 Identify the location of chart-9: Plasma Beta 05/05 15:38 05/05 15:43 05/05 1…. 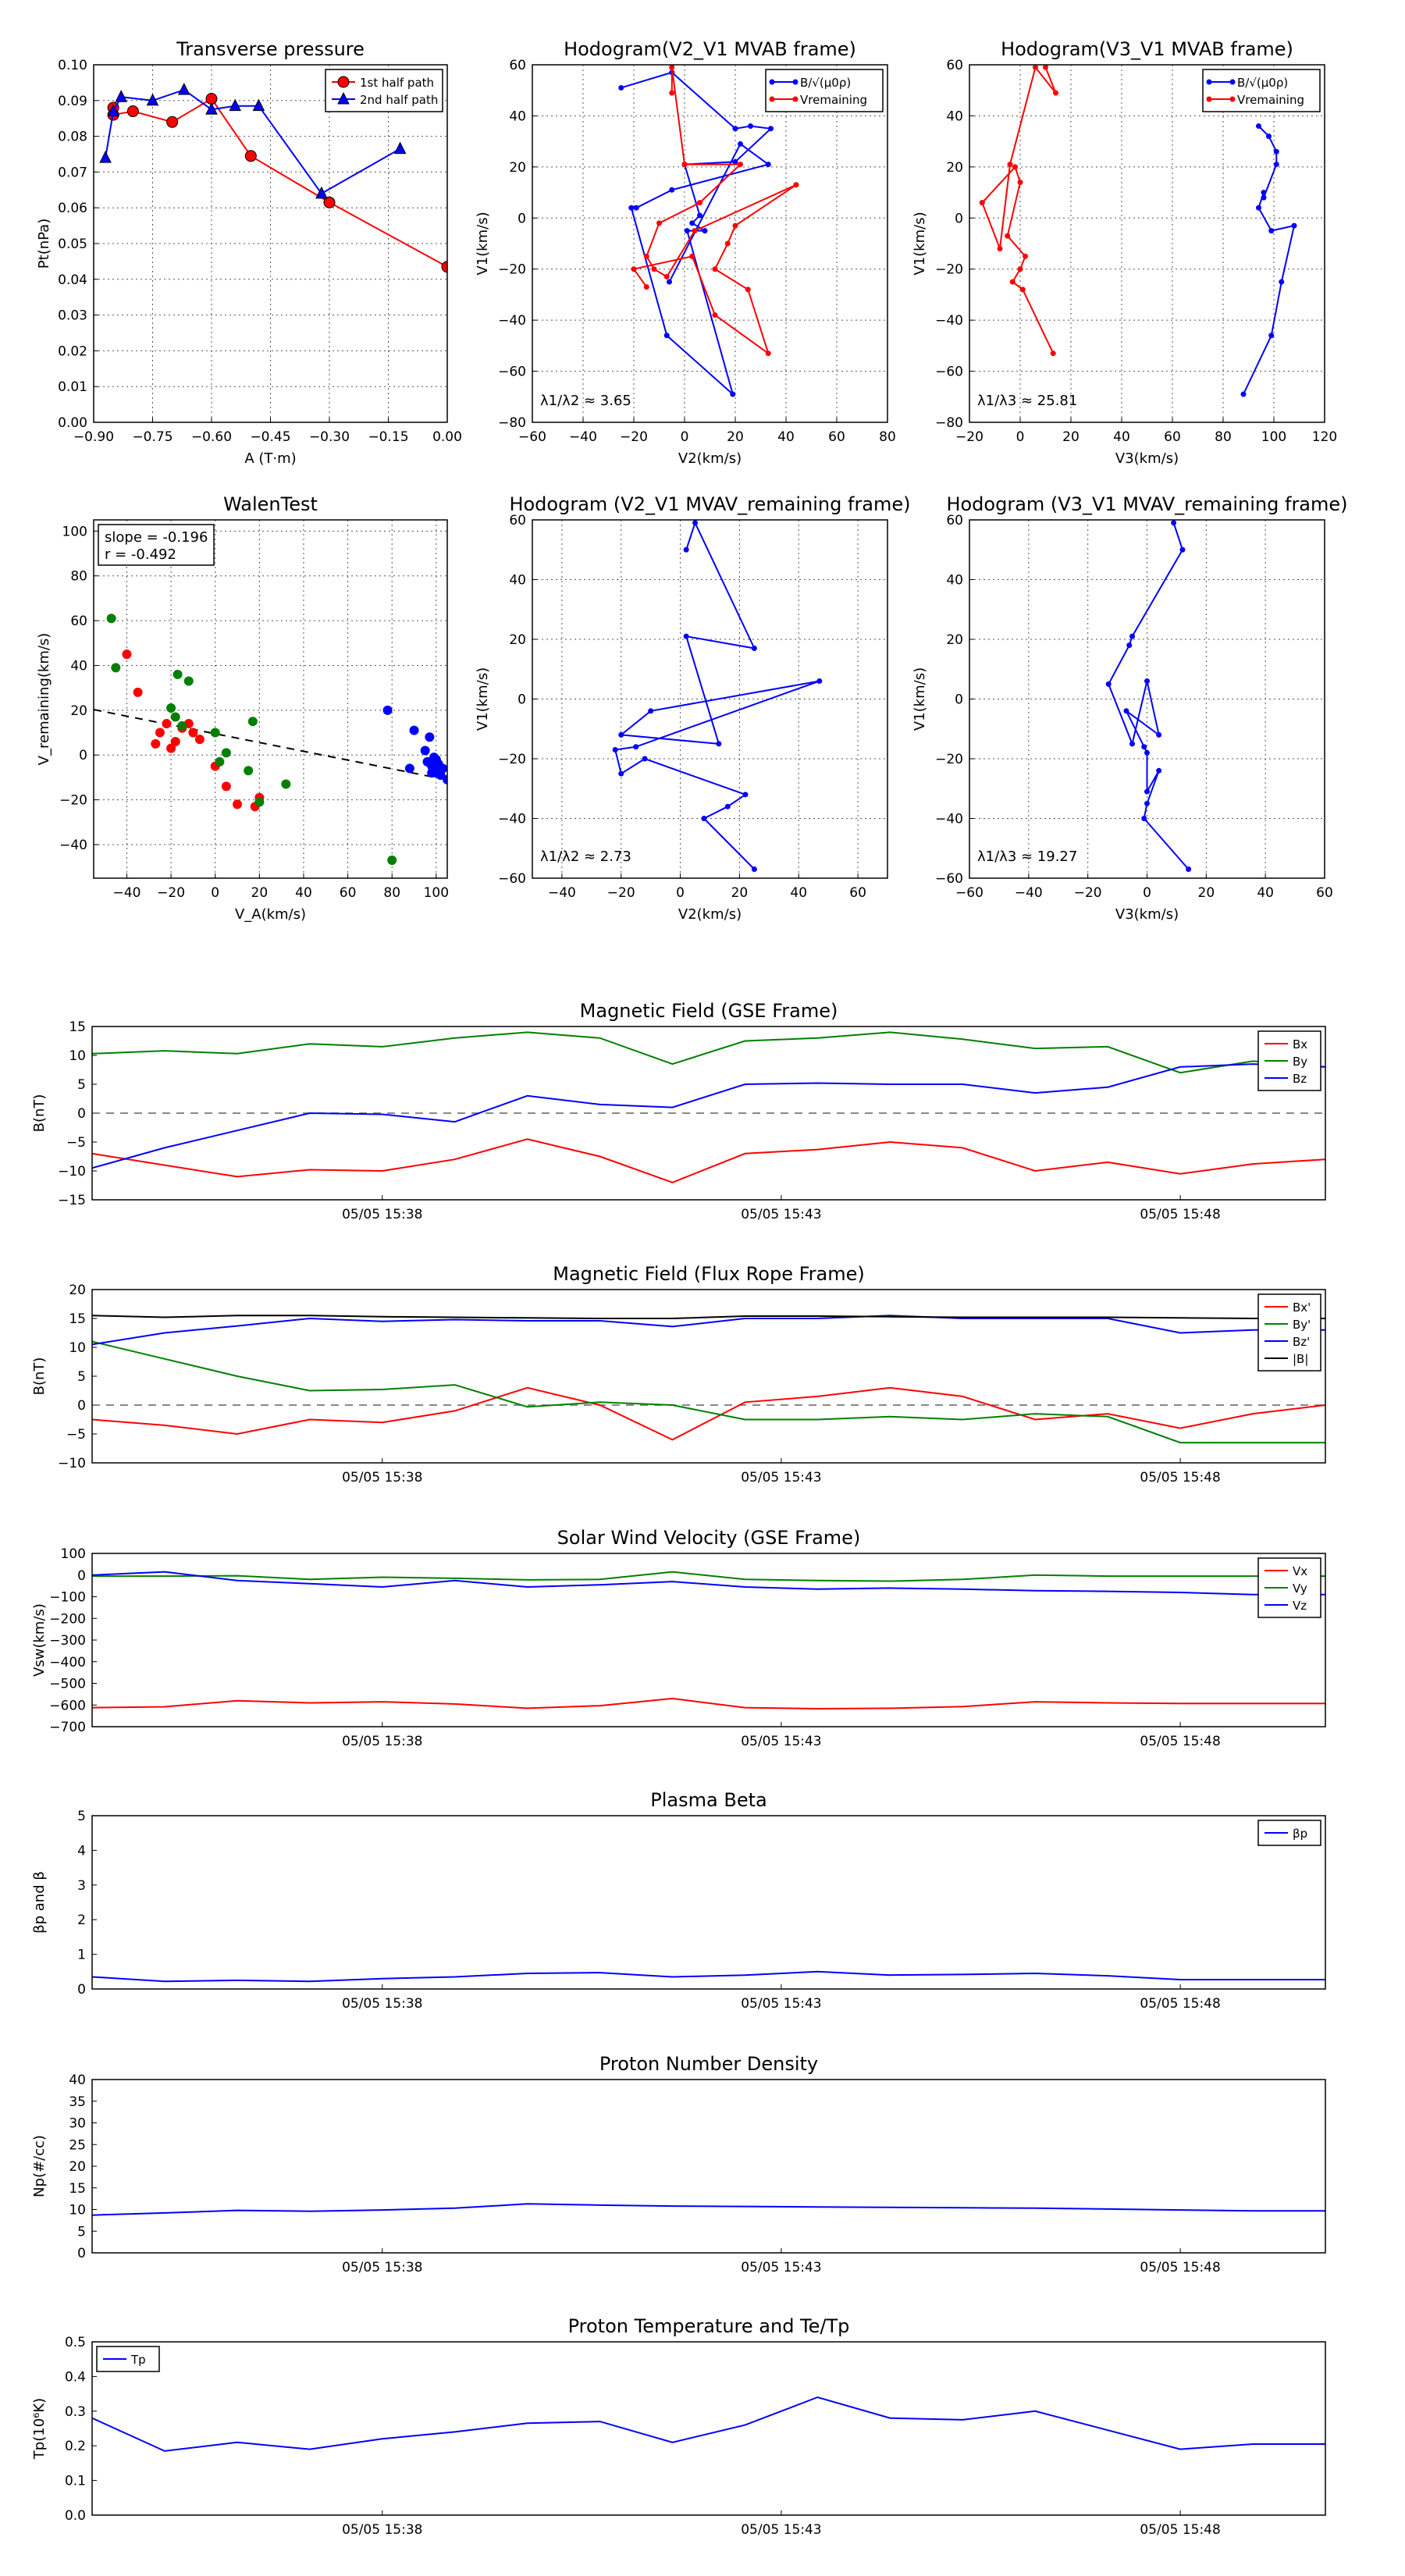
(679, 1900).